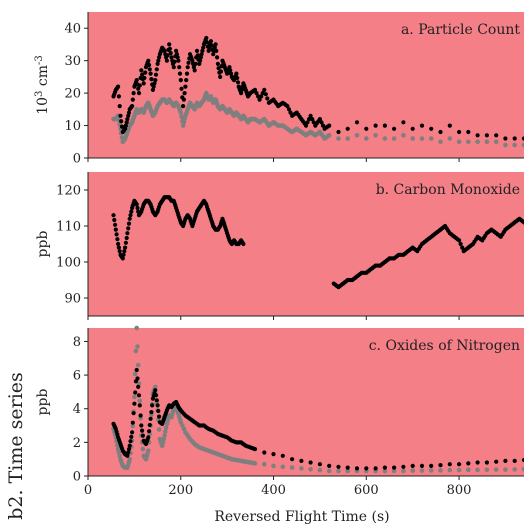  What do you see at coordinates (180, 490) in the screenshot?
I see `x-tick-label: 200` at bounding box center [180, 490].